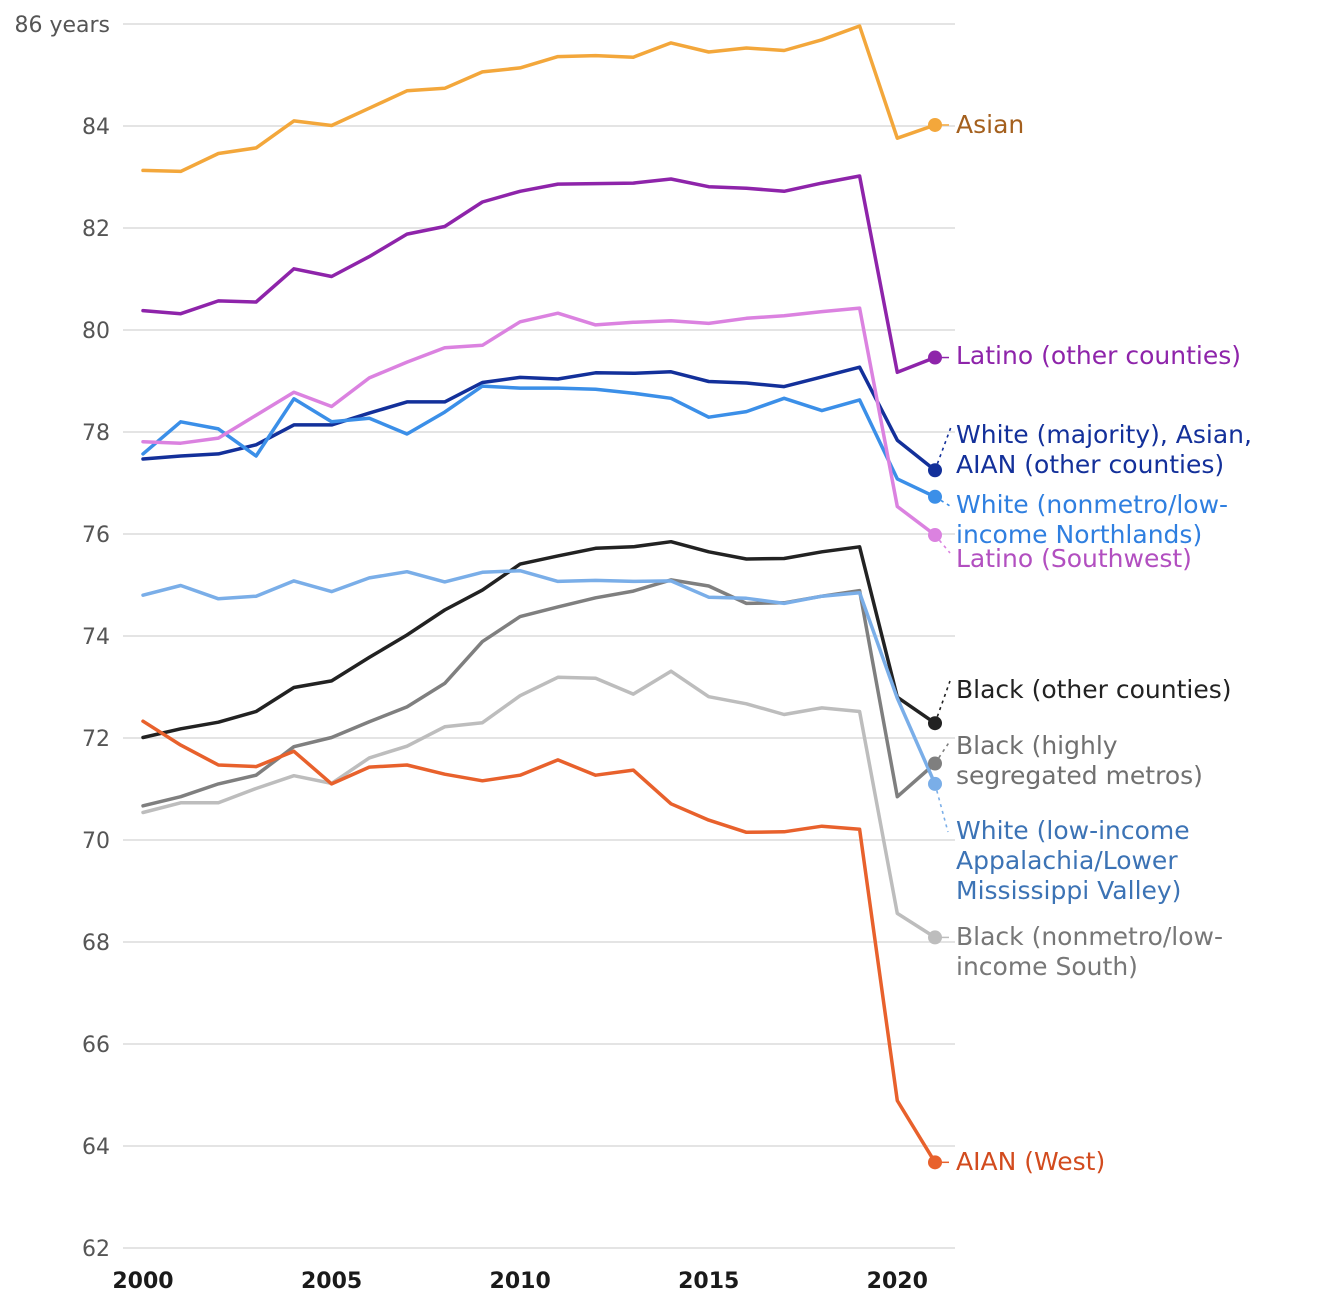 This screenshot has height=1314, width=1320. What do you see at coordinates (62, 25) in the screenshot?
I see `y-tick-label: 86 years` at bounding box center [62, 25].